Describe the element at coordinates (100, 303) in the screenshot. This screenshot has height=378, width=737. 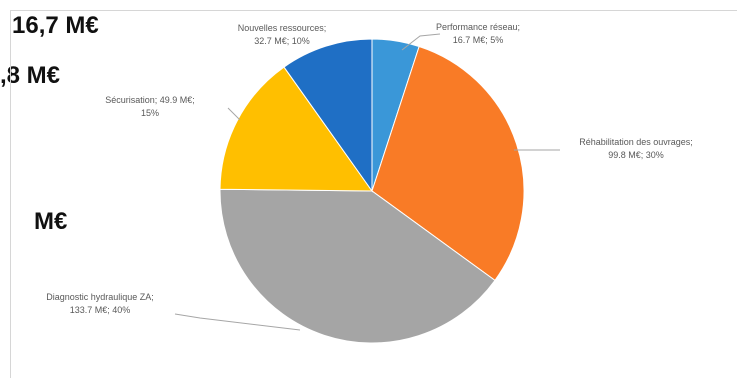
I see `slice-label: Diagnostic hydraulique ZA; 133.7 M€; 40%` at that location.